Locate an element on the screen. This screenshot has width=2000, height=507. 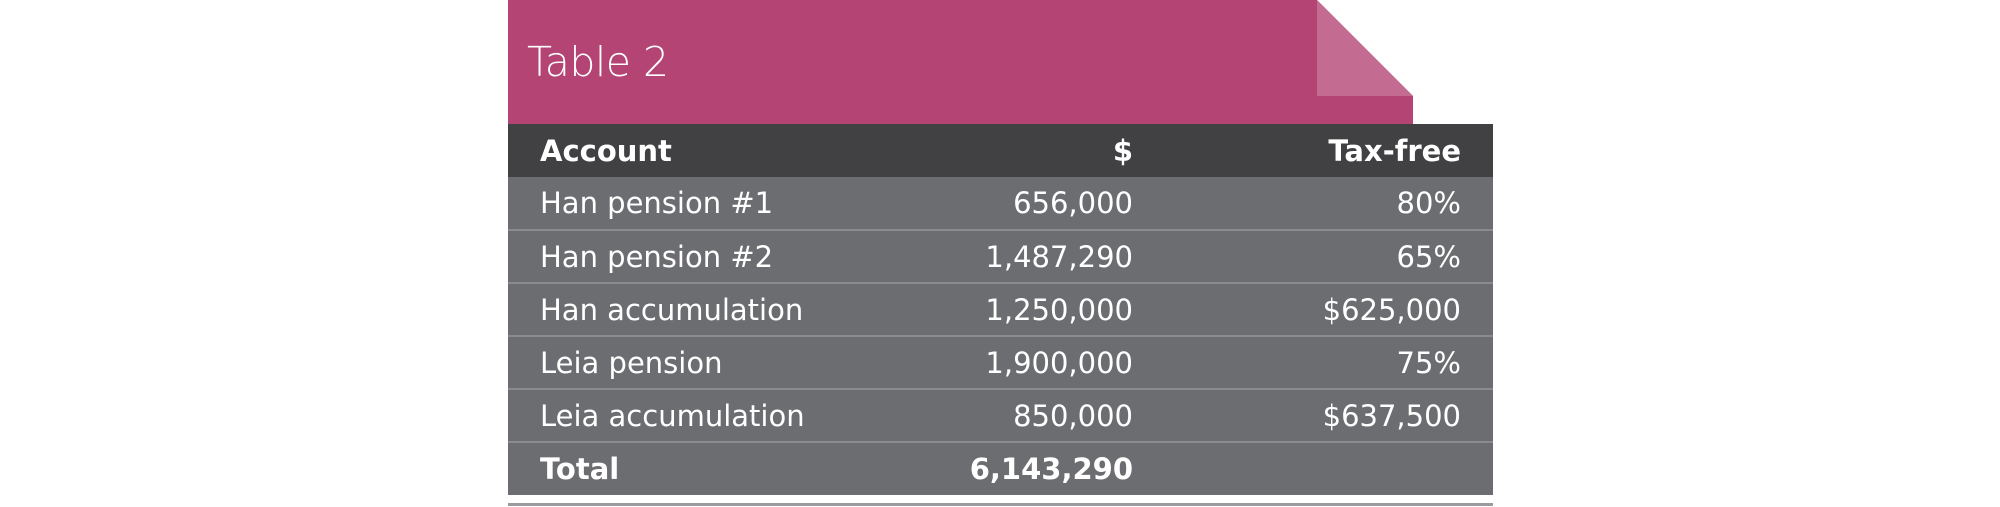
header-row: Account $ Tax-free is located at coordinates (1000, 150).